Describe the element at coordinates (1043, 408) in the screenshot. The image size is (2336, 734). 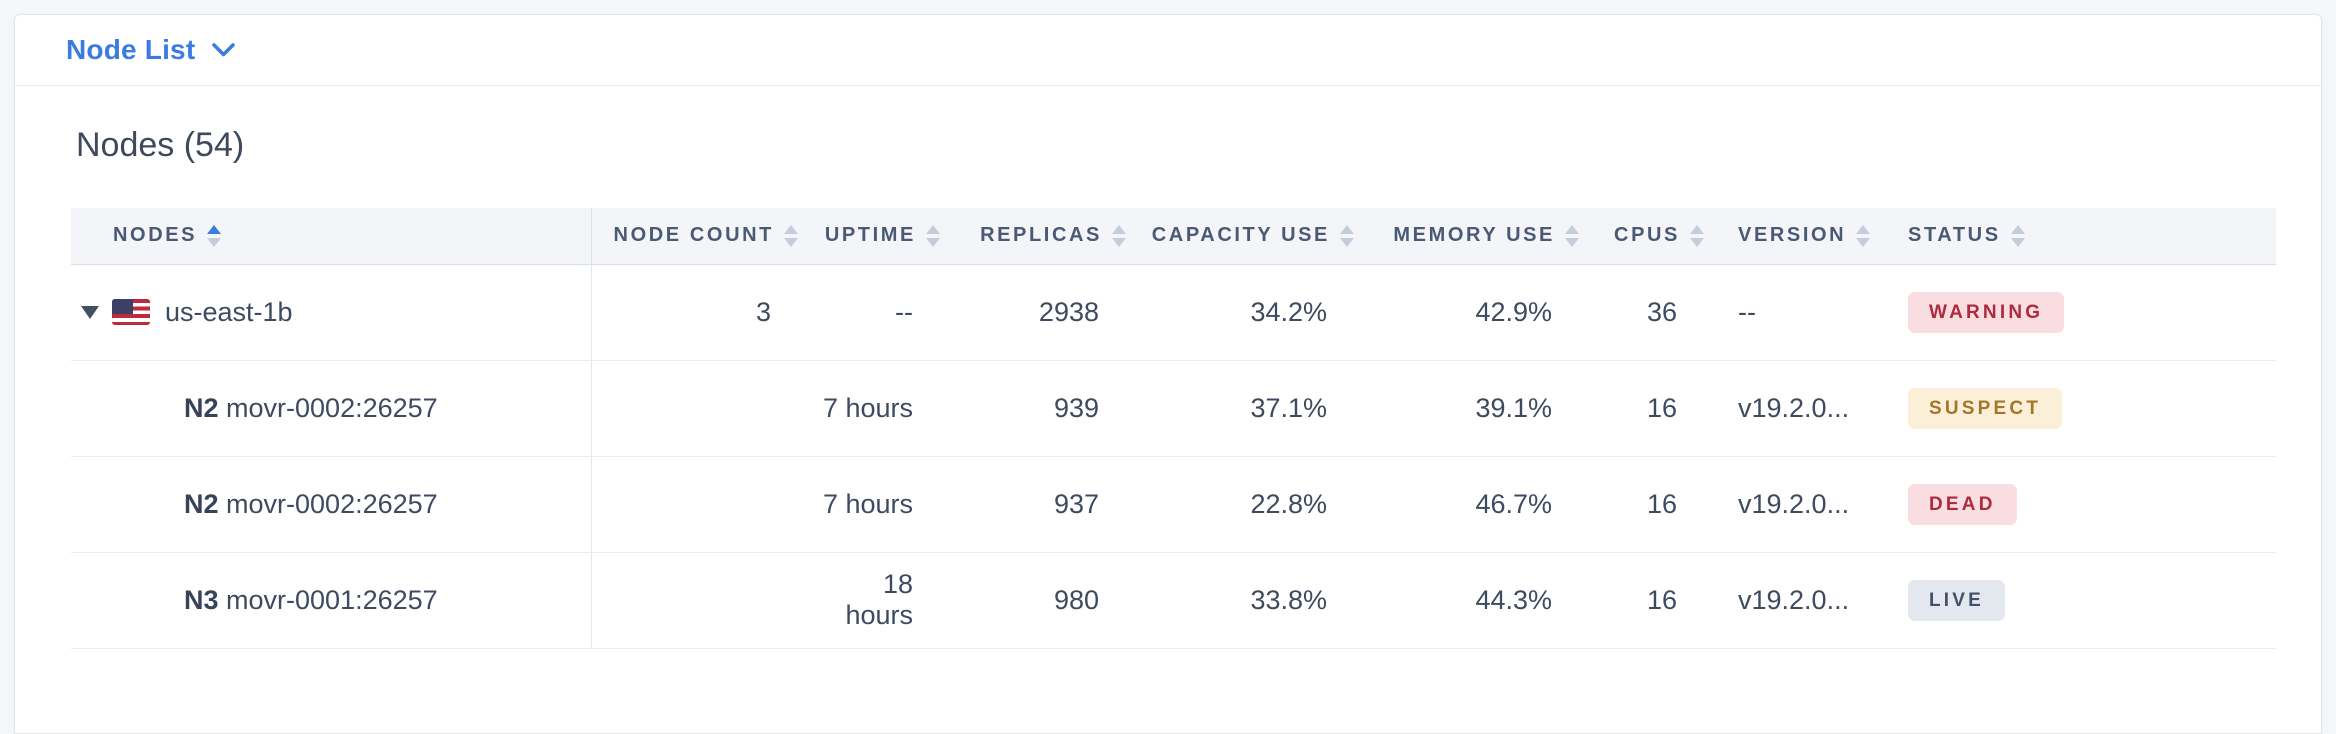
I see `replicas-cell: 939` at that location.